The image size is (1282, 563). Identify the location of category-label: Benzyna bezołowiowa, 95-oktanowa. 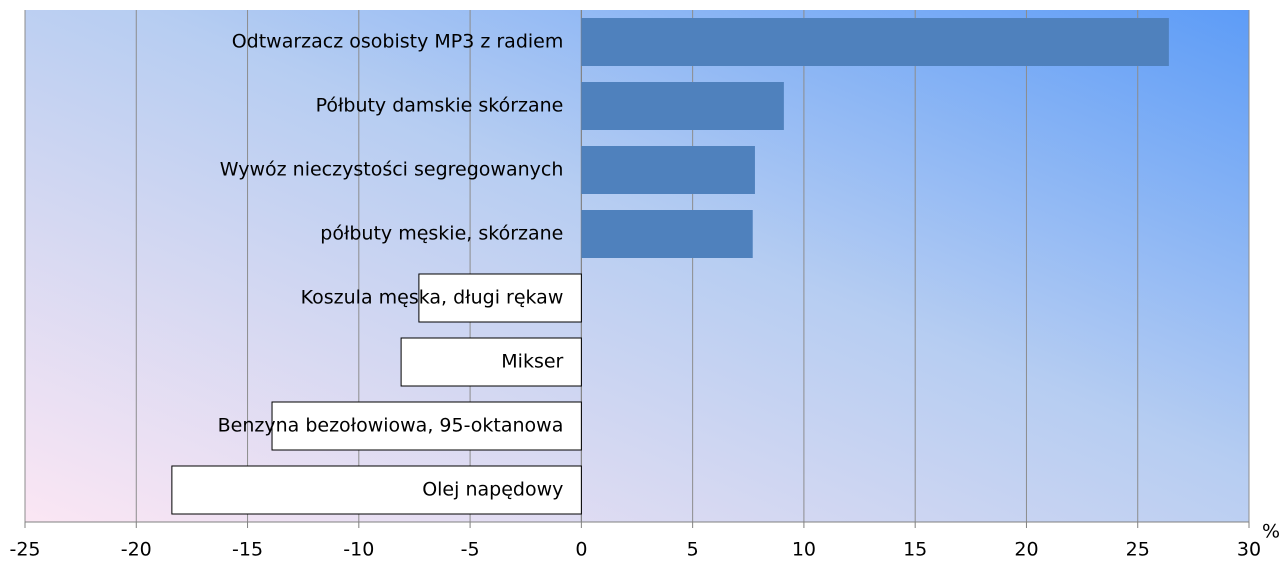
(391, 426).